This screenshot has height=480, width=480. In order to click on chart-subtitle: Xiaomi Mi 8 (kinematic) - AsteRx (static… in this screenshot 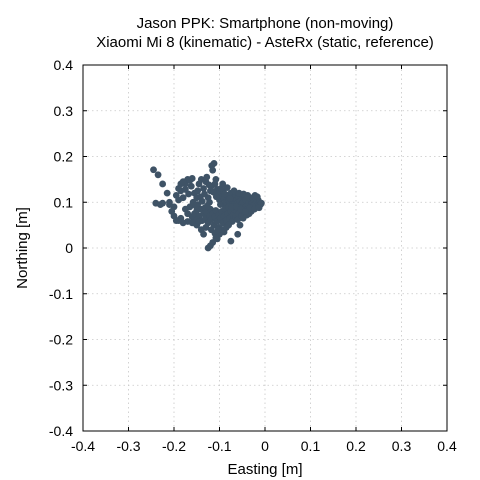, I will do `click(265, 42)`.